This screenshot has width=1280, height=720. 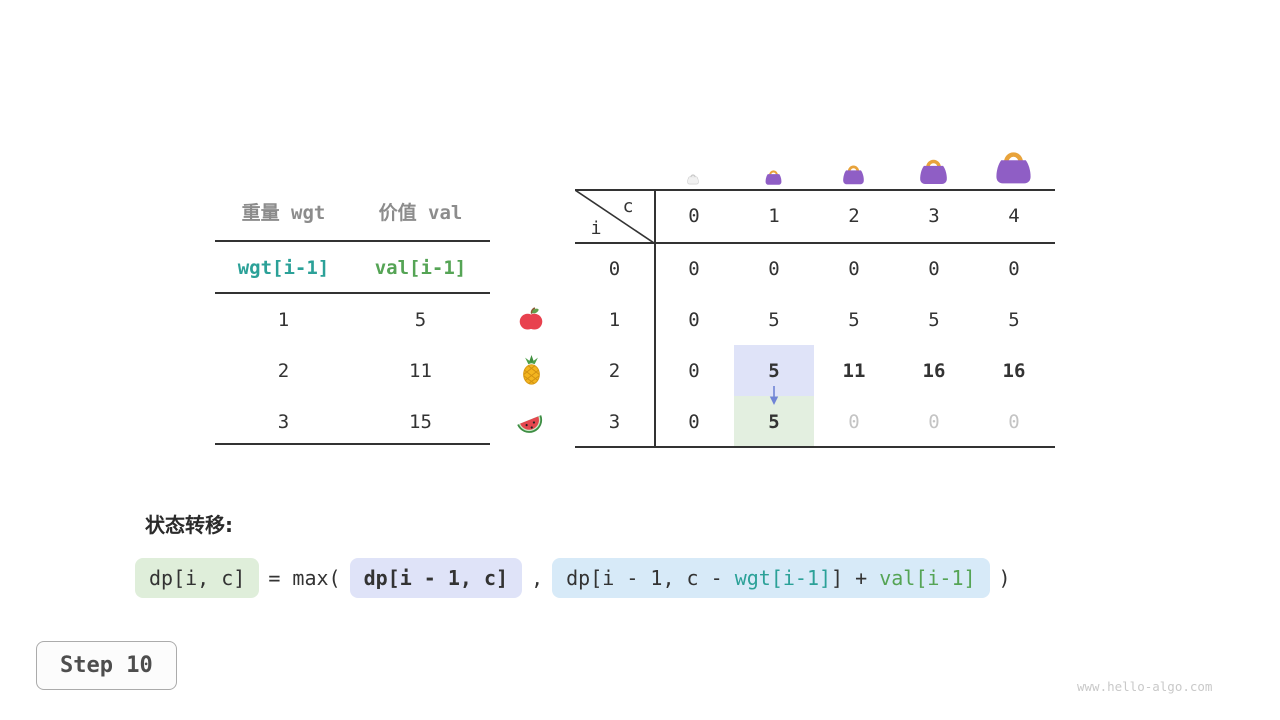 What do you see at coordinates (283, 320) in the screenshot?
I see `left-table-cell-wgt-1: 1` at bounding box center [283, 320].